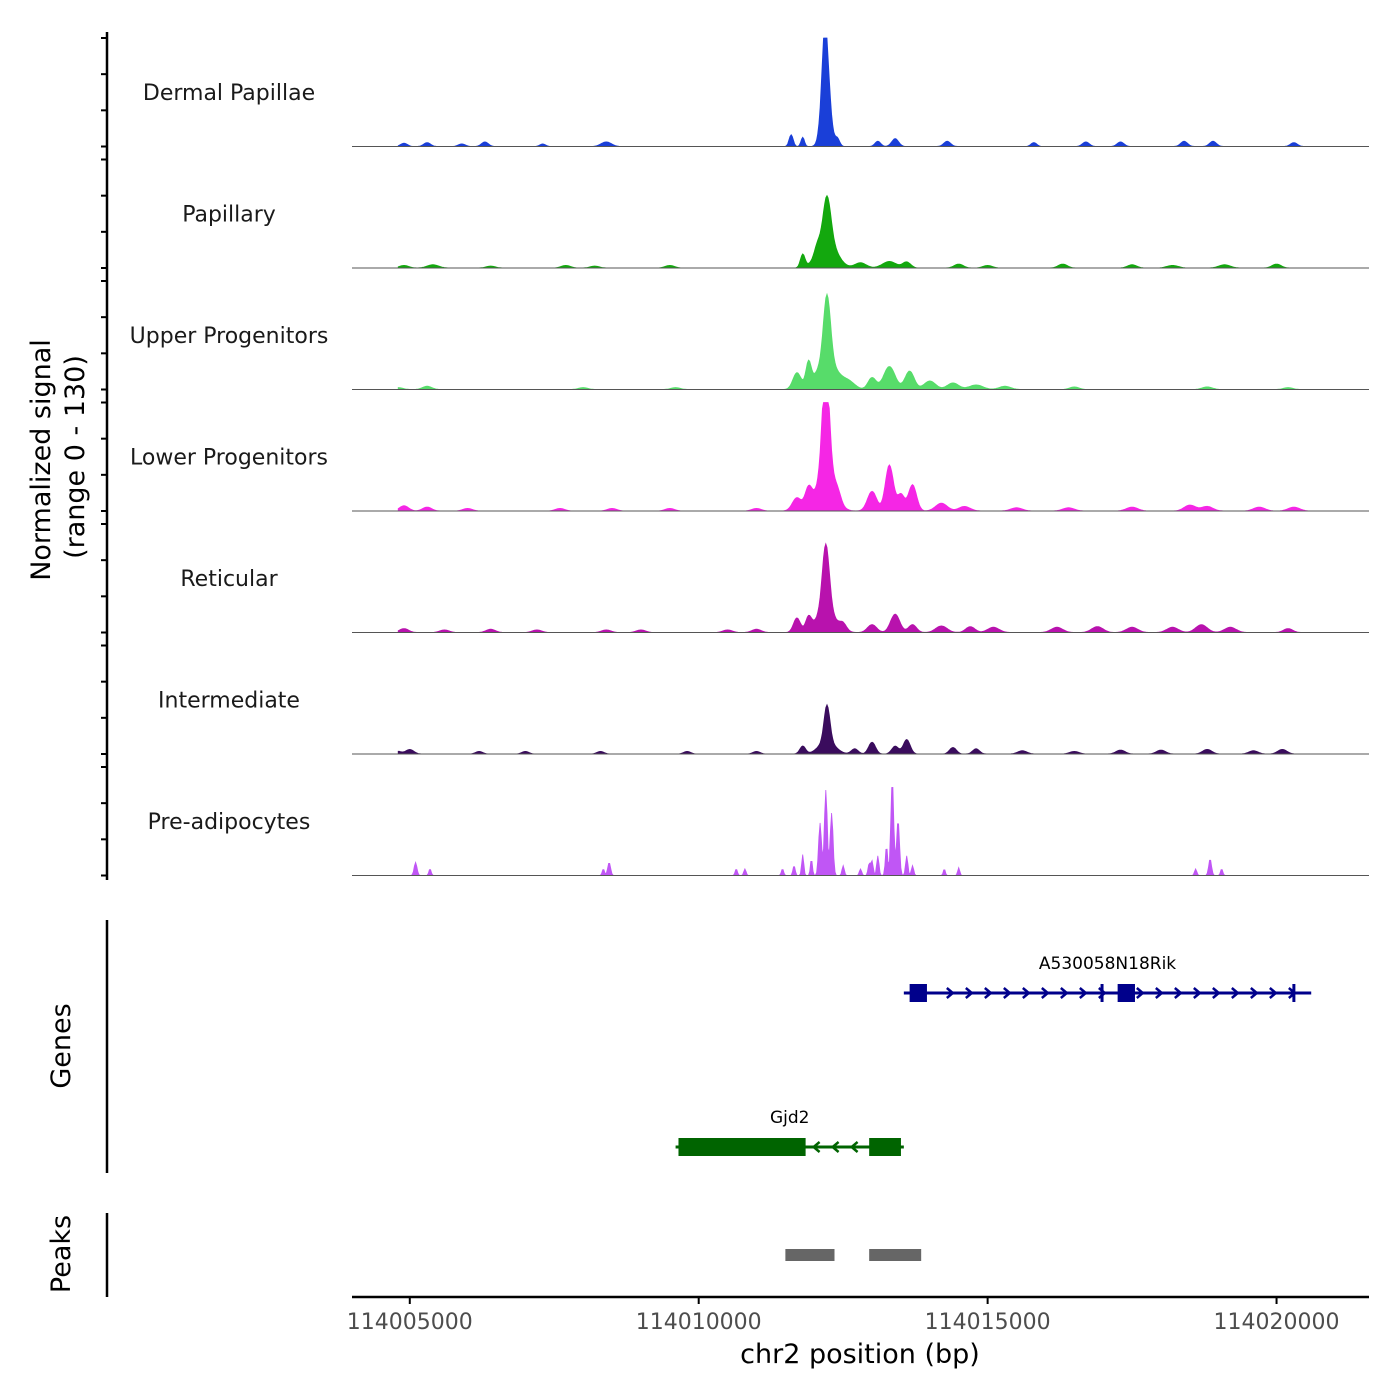  I want to click on track-upper-progenitors: Upper Progenitors, so click(749, 341).